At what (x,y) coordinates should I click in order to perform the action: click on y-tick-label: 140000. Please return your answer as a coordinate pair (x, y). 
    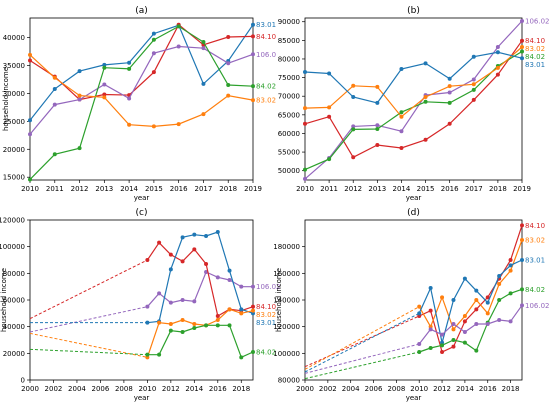
    Looking at the image, I should click on (286, 301).